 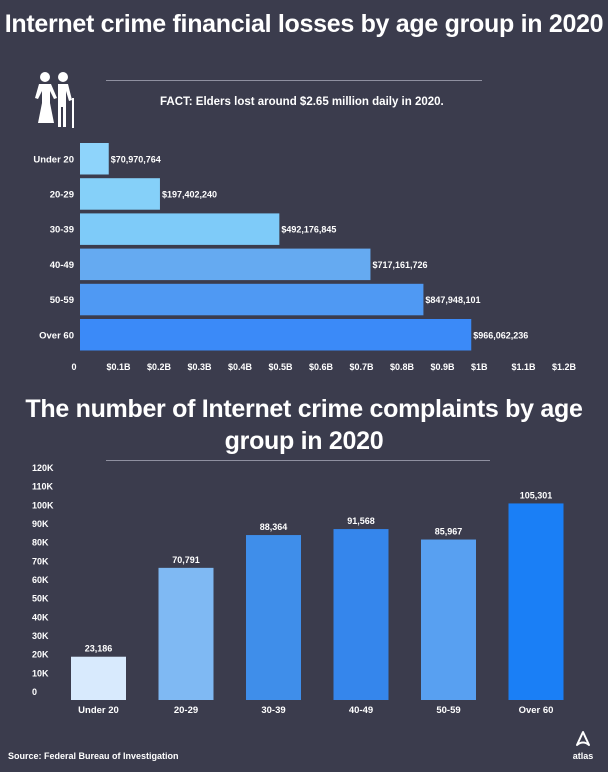 What do you see at coordinates (40, 636) in the screenshot?
I see `y-tick-label: 30K` at bounding box center [40, 636].